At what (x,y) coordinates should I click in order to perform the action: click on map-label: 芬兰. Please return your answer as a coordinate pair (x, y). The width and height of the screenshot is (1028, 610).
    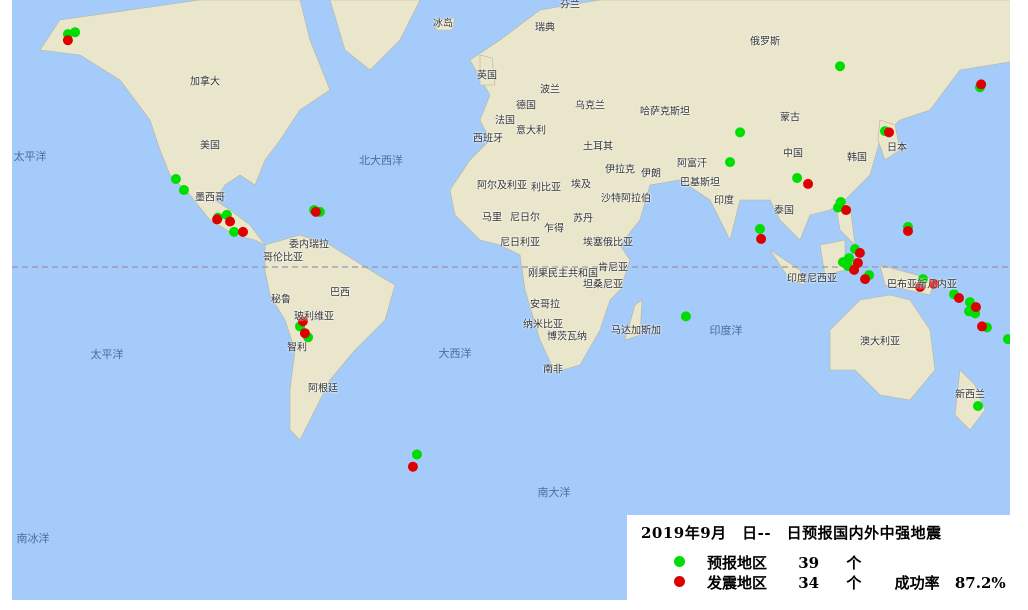
    Looking at the image, I should click on (570, 5).